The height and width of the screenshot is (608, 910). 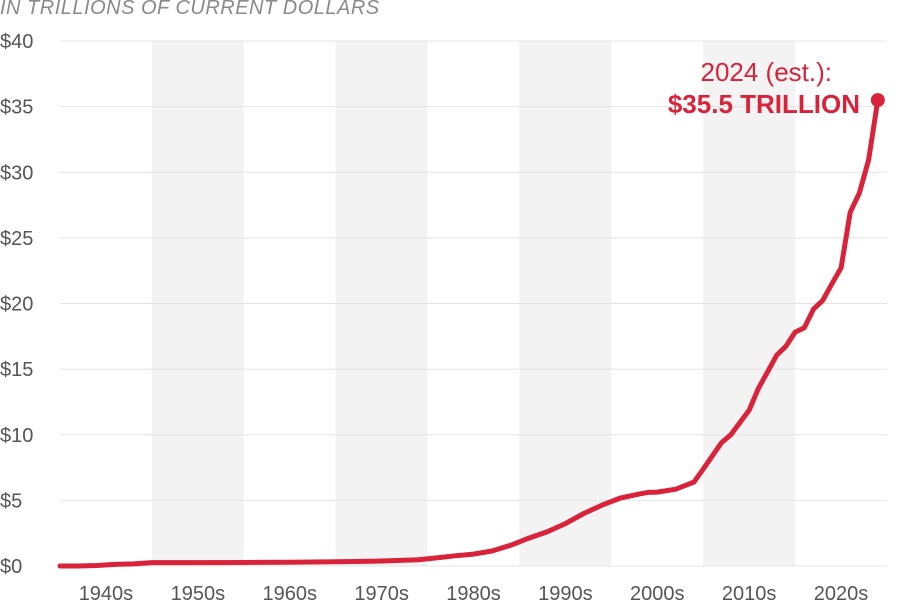 I want to click on x-tick-label: 1950s, so click(x=198, y=594).